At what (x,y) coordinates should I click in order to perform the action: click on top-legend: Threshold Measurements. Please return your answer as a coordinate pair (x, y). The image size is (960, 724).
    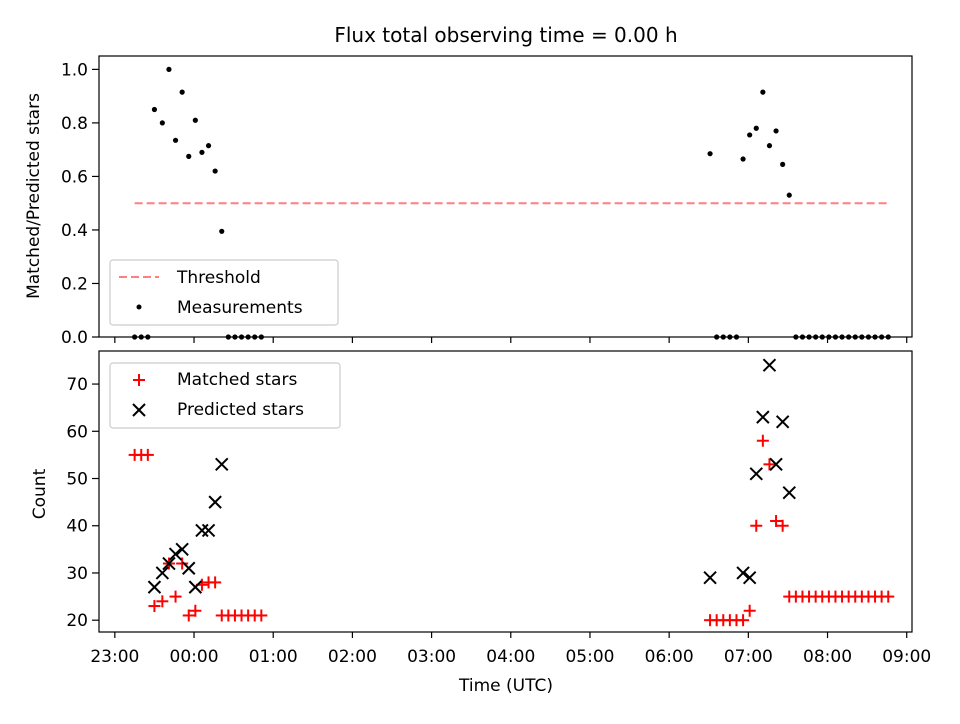
    Looking at the image, I should click on (224, 292).